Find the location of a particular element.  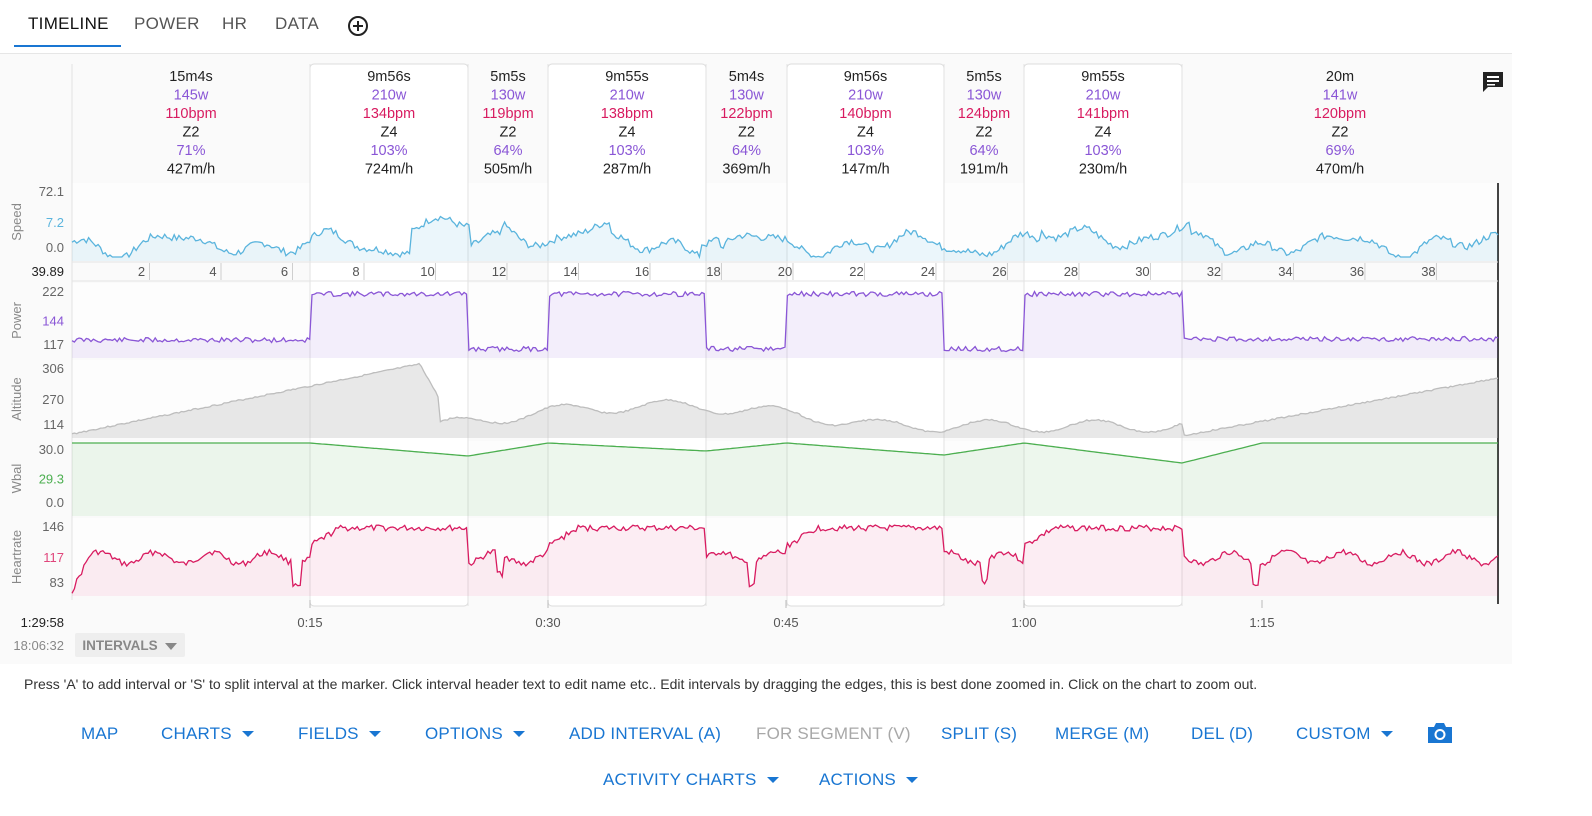

comment-icon is located at coordinates (1493, 82).